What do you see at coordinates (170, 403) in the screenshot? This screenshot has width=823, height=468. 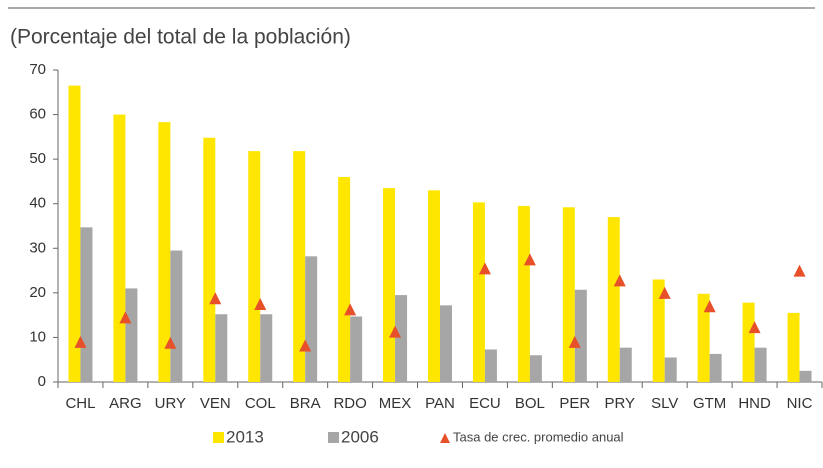 I see `x-tick-label: URY` at bounding box center [170, 403].